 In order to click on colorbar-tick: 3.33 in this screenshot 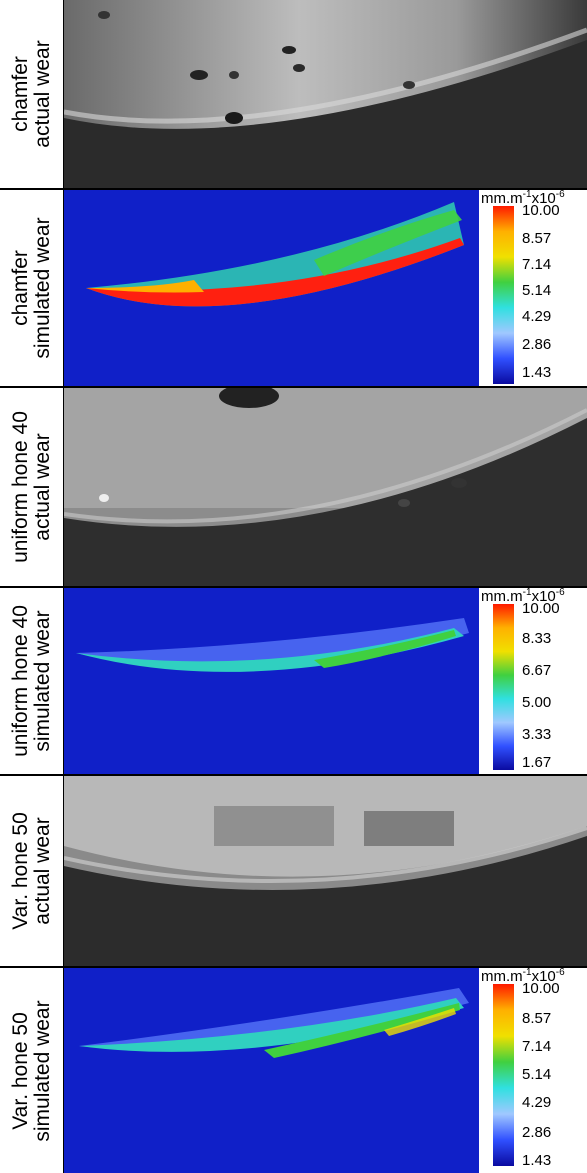, I will do `click(537, 734)`.